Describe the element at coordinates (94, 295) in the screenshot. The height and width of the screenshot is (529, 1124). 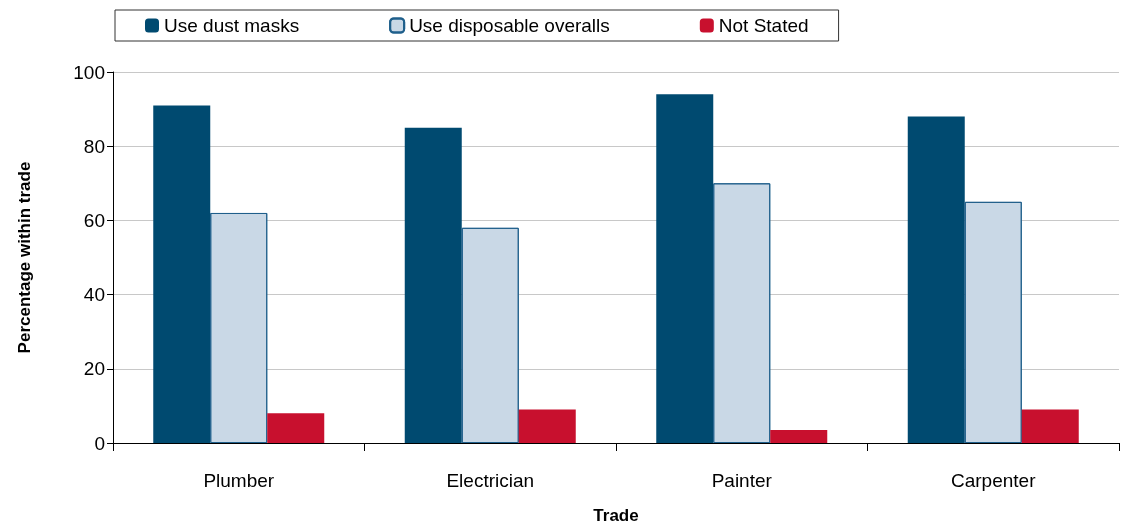
I see `y-tick-label: 40` at that location.